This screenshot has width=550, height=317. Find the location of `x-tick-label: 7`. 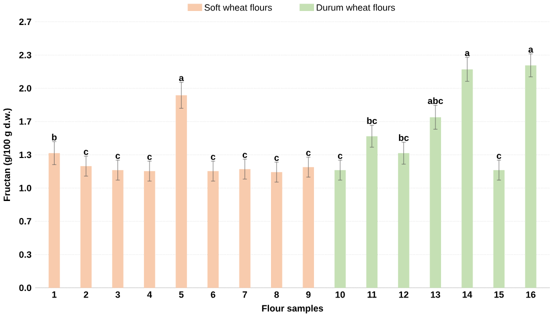

x-tick-label: 7 is located at coordinates (244, 295).